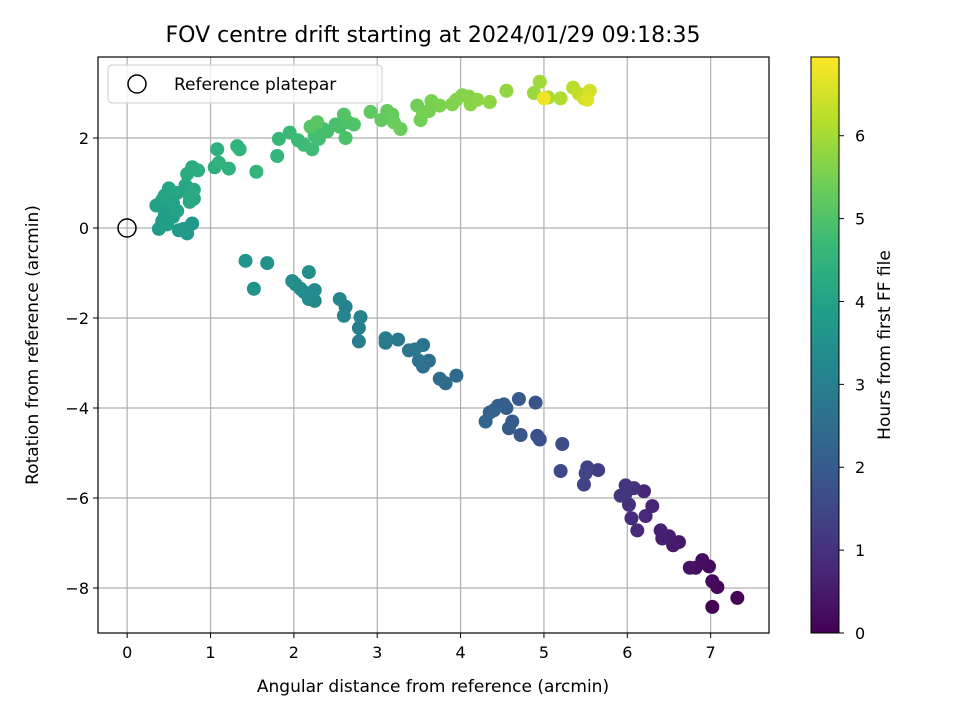  I want to click on colorbar-tick-label: 2, so click(860, 467).